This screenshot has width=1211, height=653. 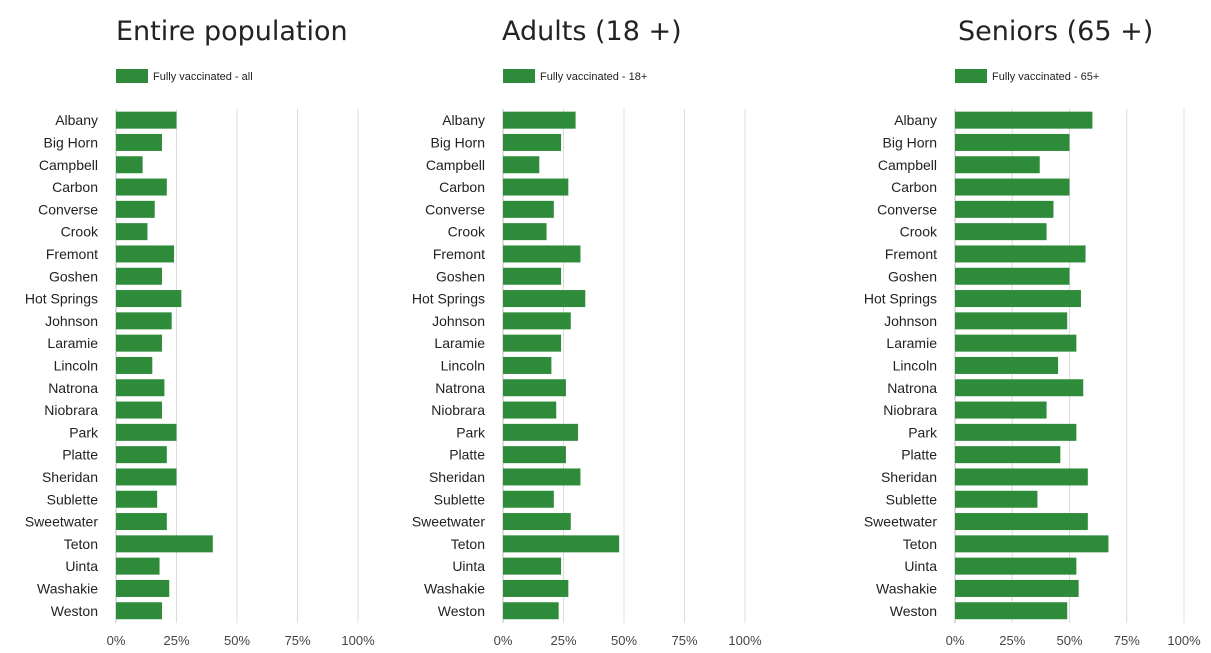 What do you see at coordinates (73, 276) in the screenshot?
I see `category-label: Goshen` at bounding box center [73, 276].